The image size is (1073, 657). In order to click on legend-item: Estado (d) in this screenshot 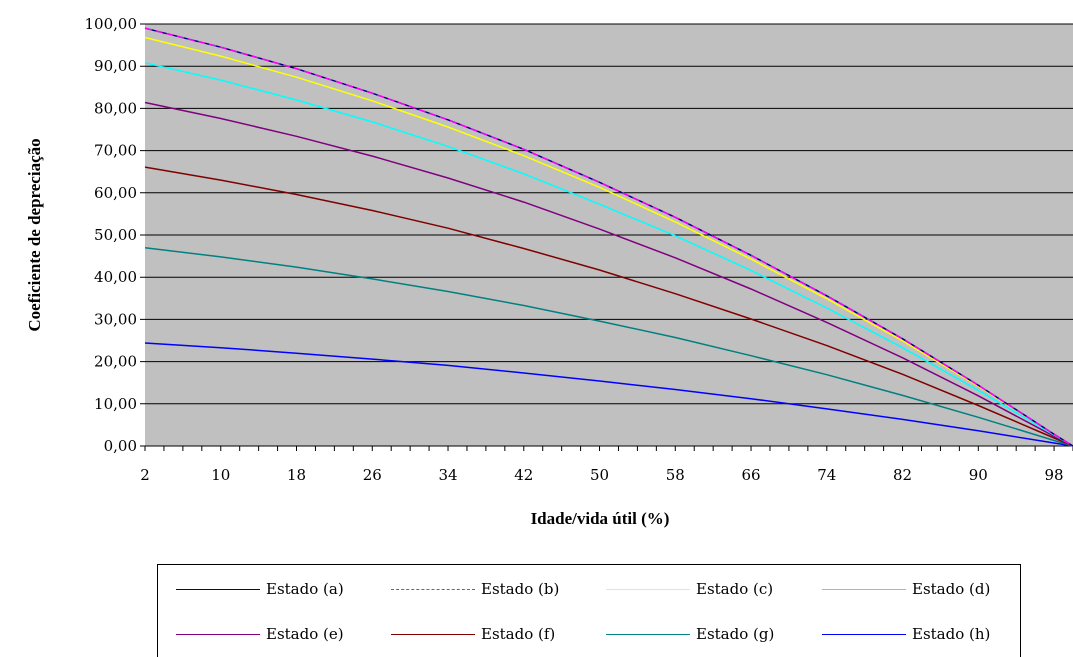, I will do `click(906, 589)`.